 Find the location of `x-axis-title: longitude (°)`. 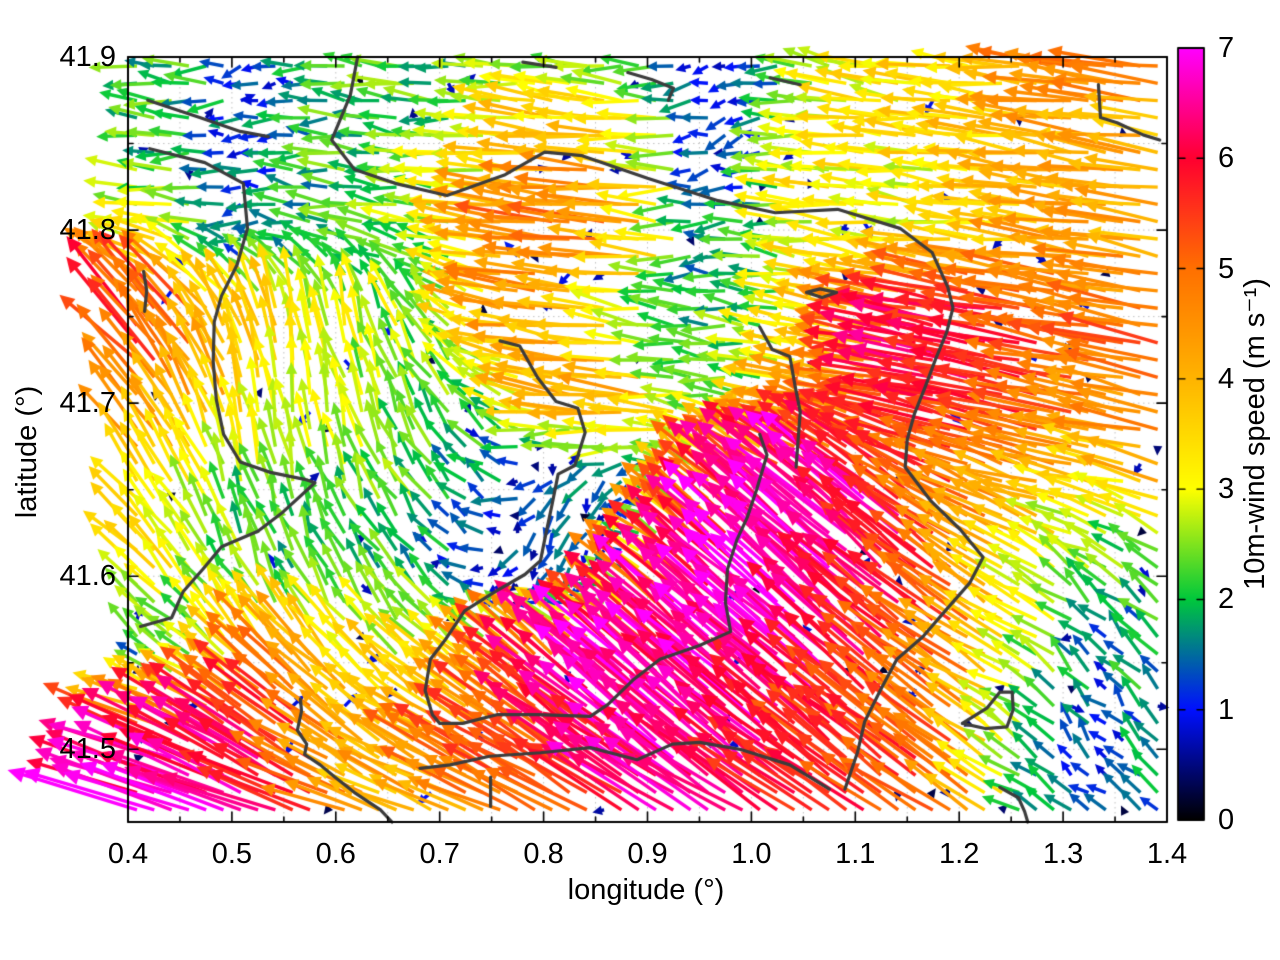

x-axis-title: longitude (°) is located at coordinates (646, 890).